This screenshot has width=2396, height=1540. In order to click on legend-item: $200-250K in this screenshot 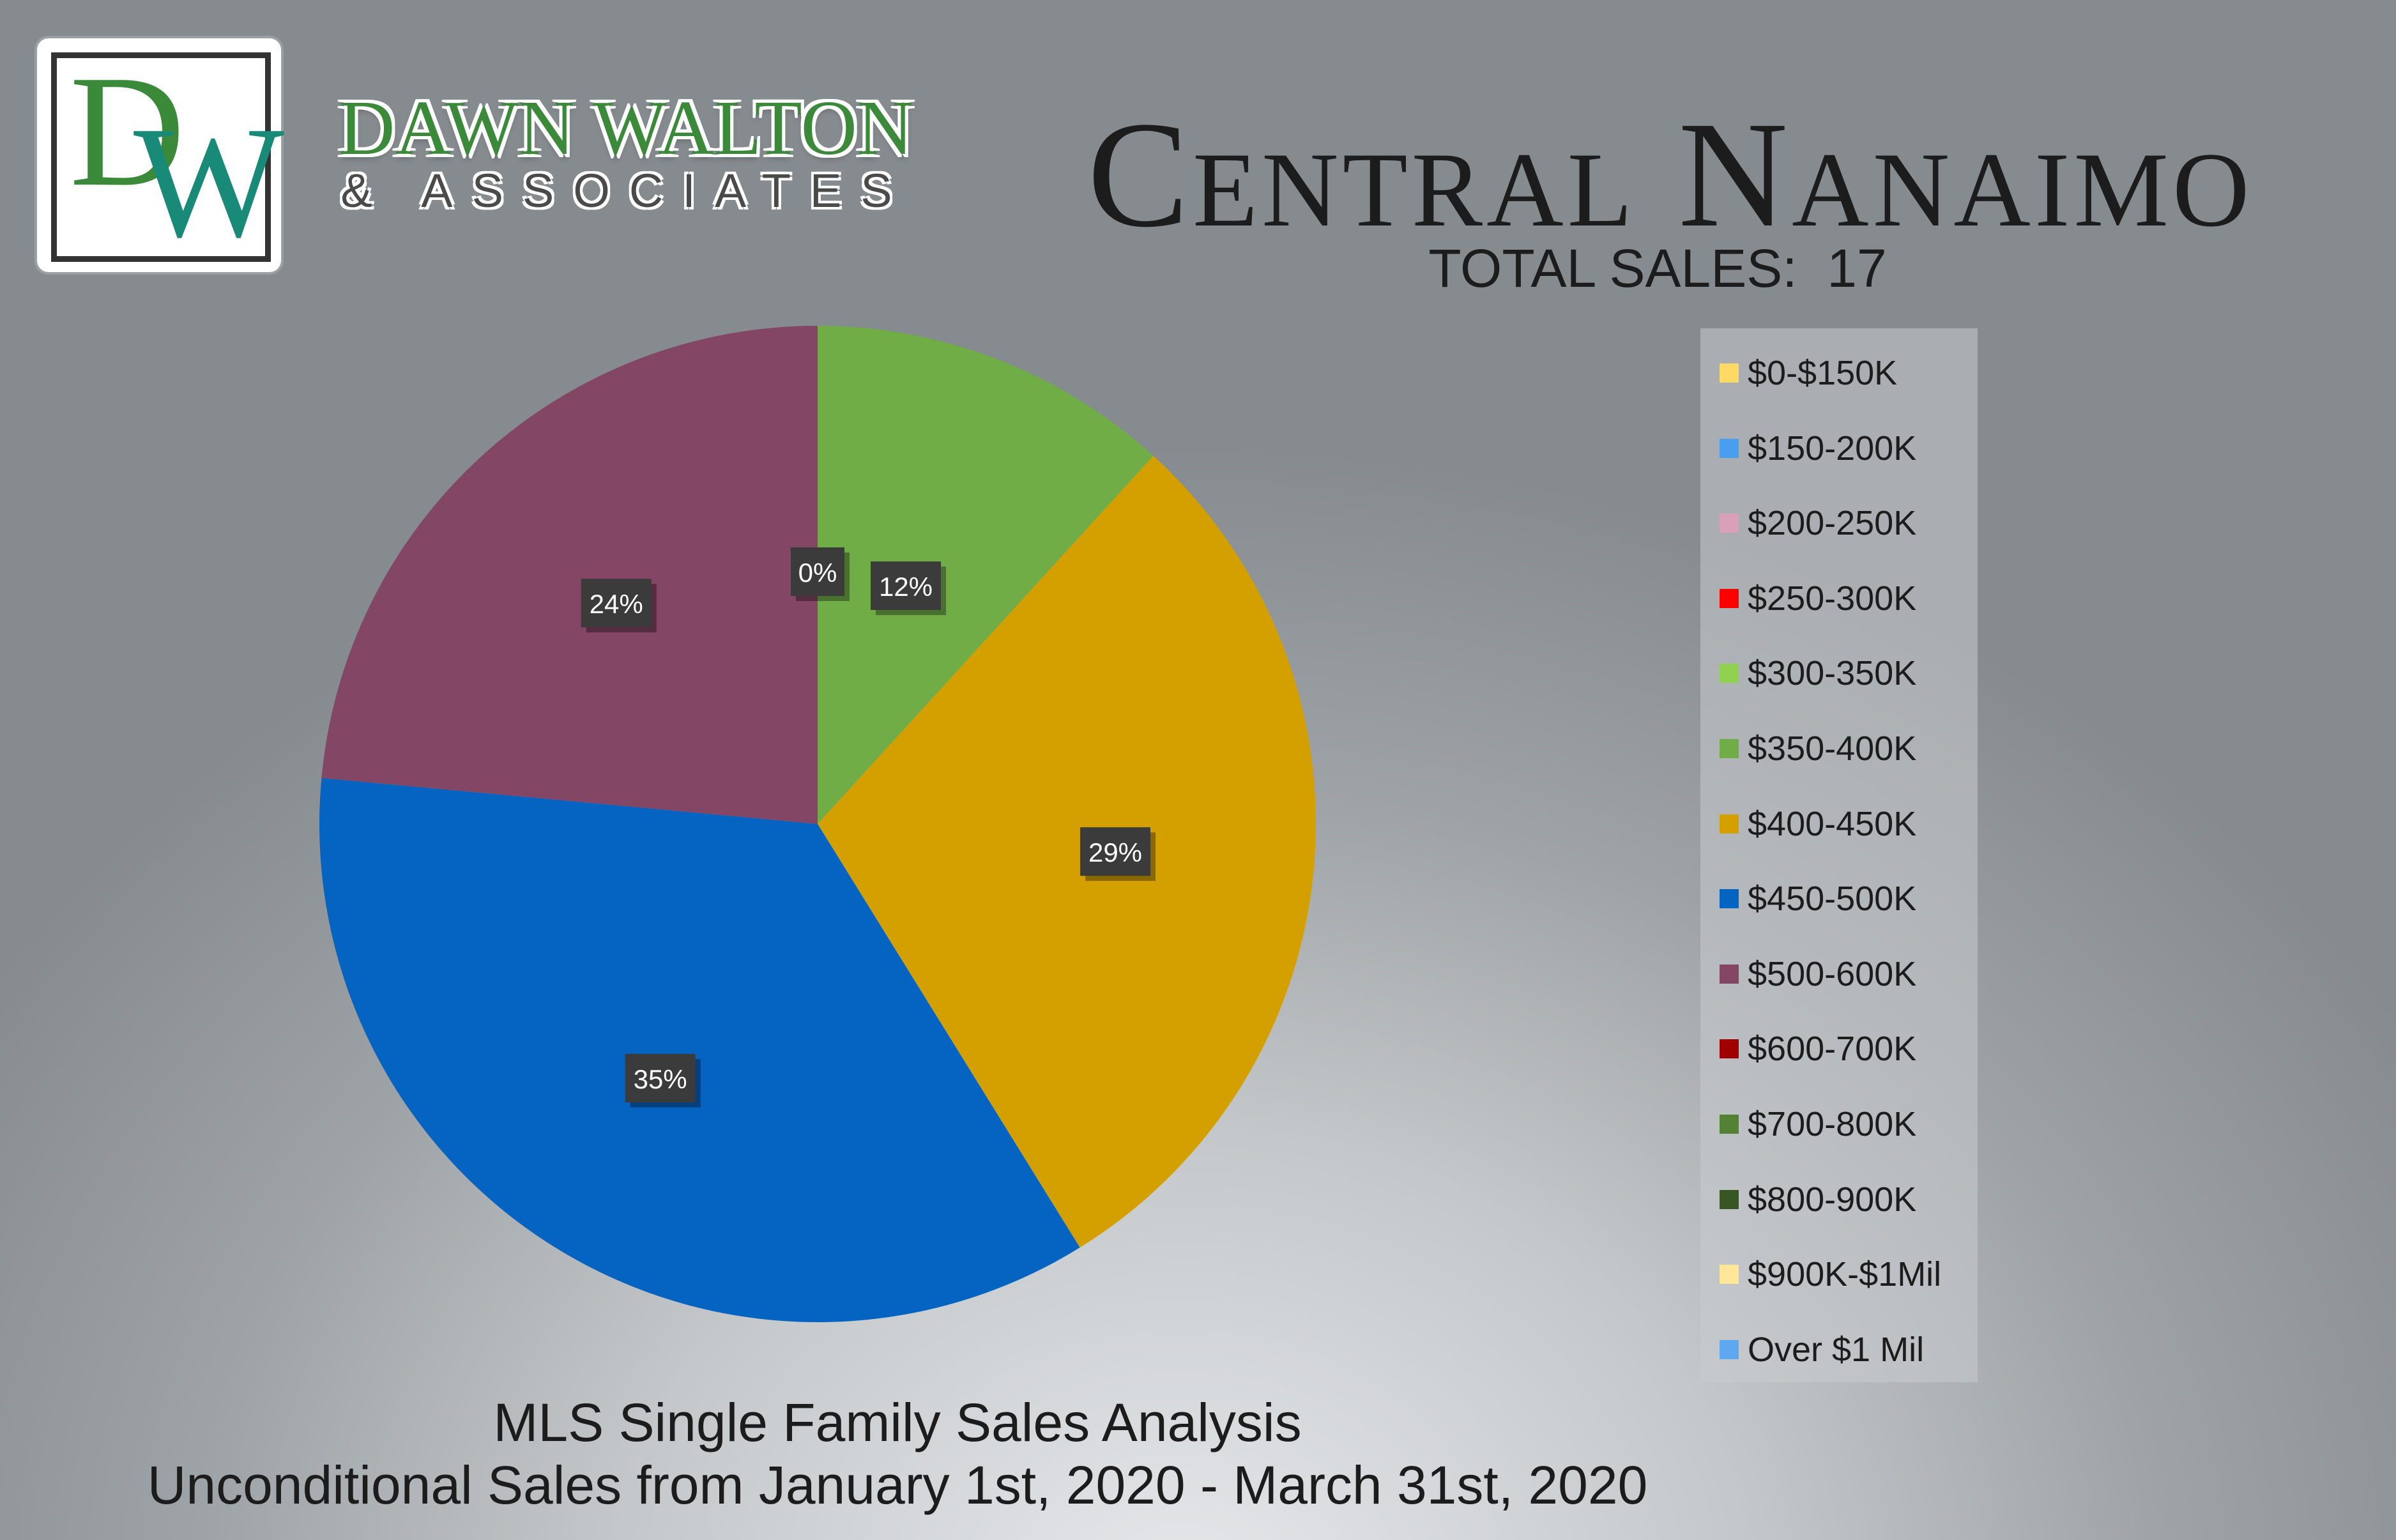, I will do `click(1818, 523)`.